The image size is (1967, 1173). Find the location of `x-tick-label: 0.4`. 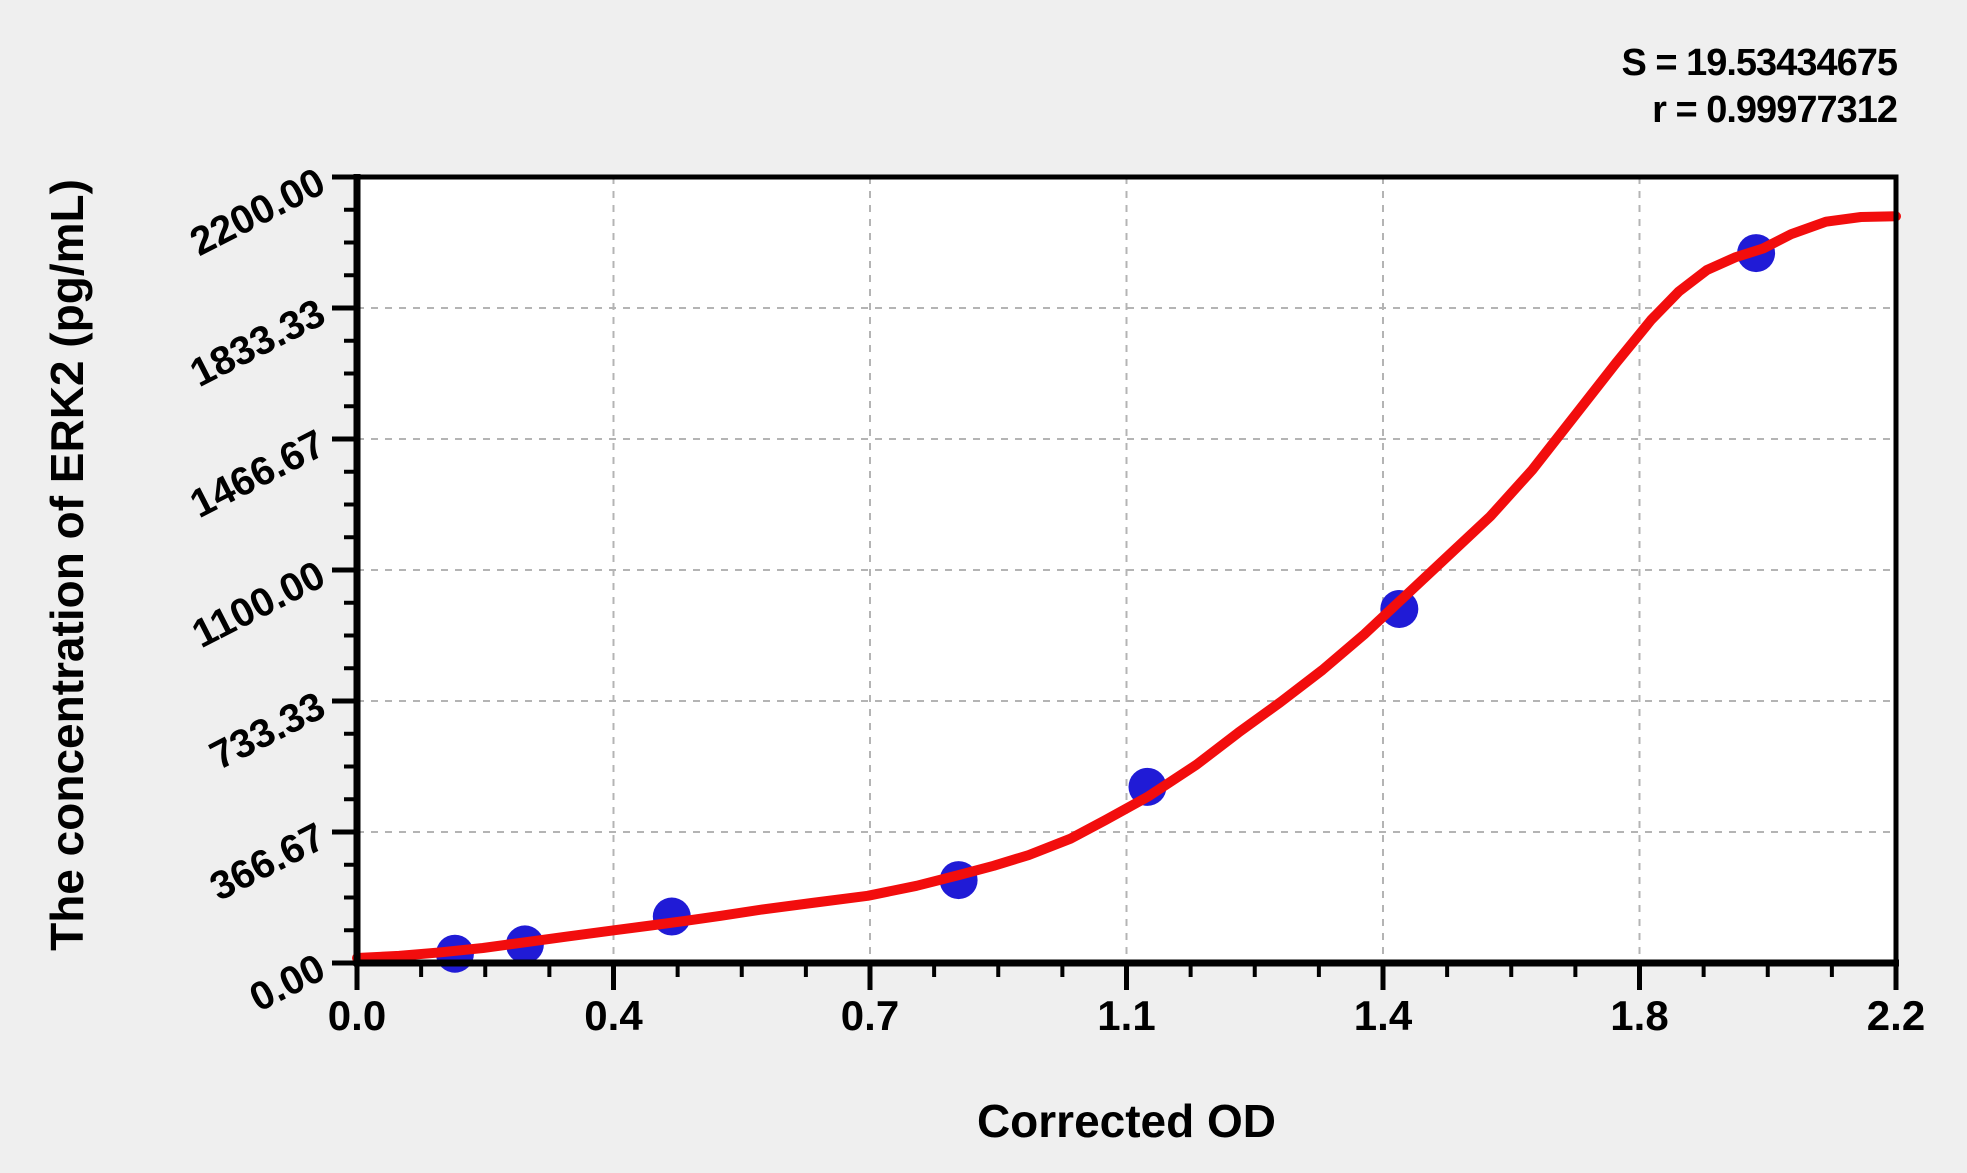

x-tick-label: 0.4 is located at coordinates (613, 1015).